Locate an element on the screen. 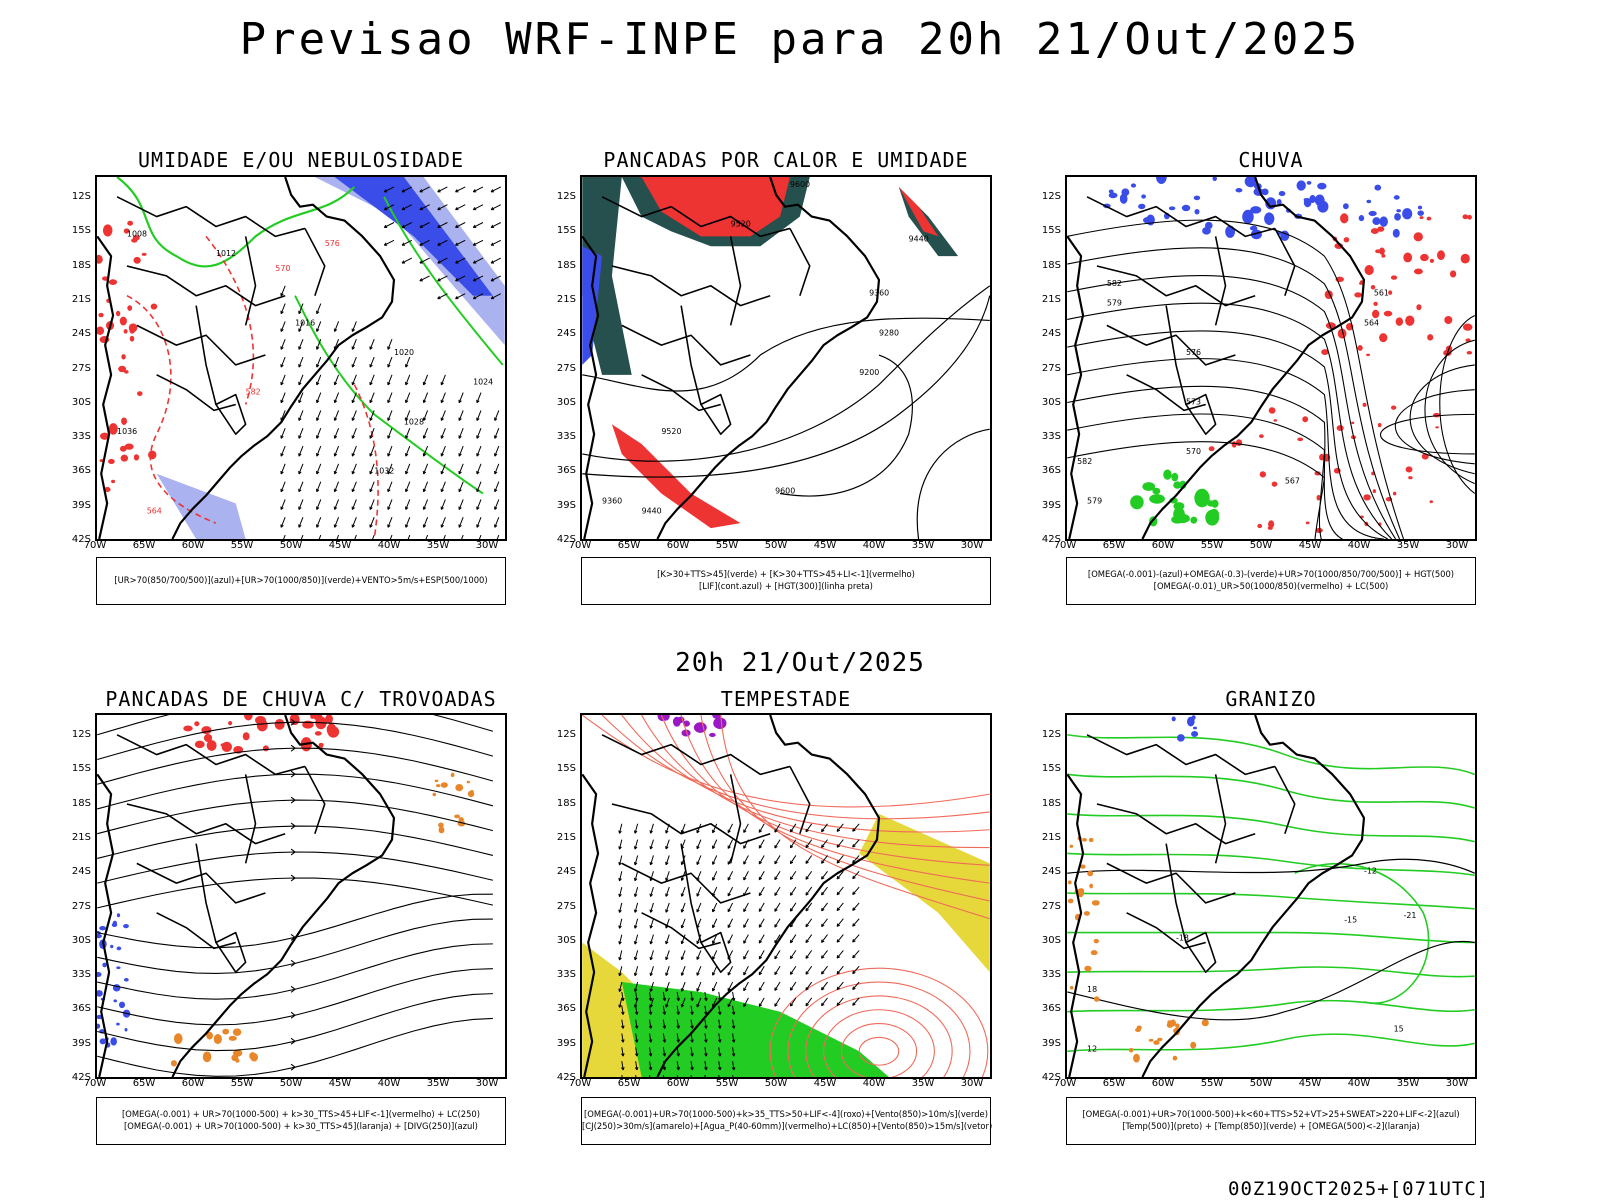 The image size is (1600, 1200). map-chuva: 582 579 576 573 570 567 564 561 582 579 is located at coordinates (1271, 358).